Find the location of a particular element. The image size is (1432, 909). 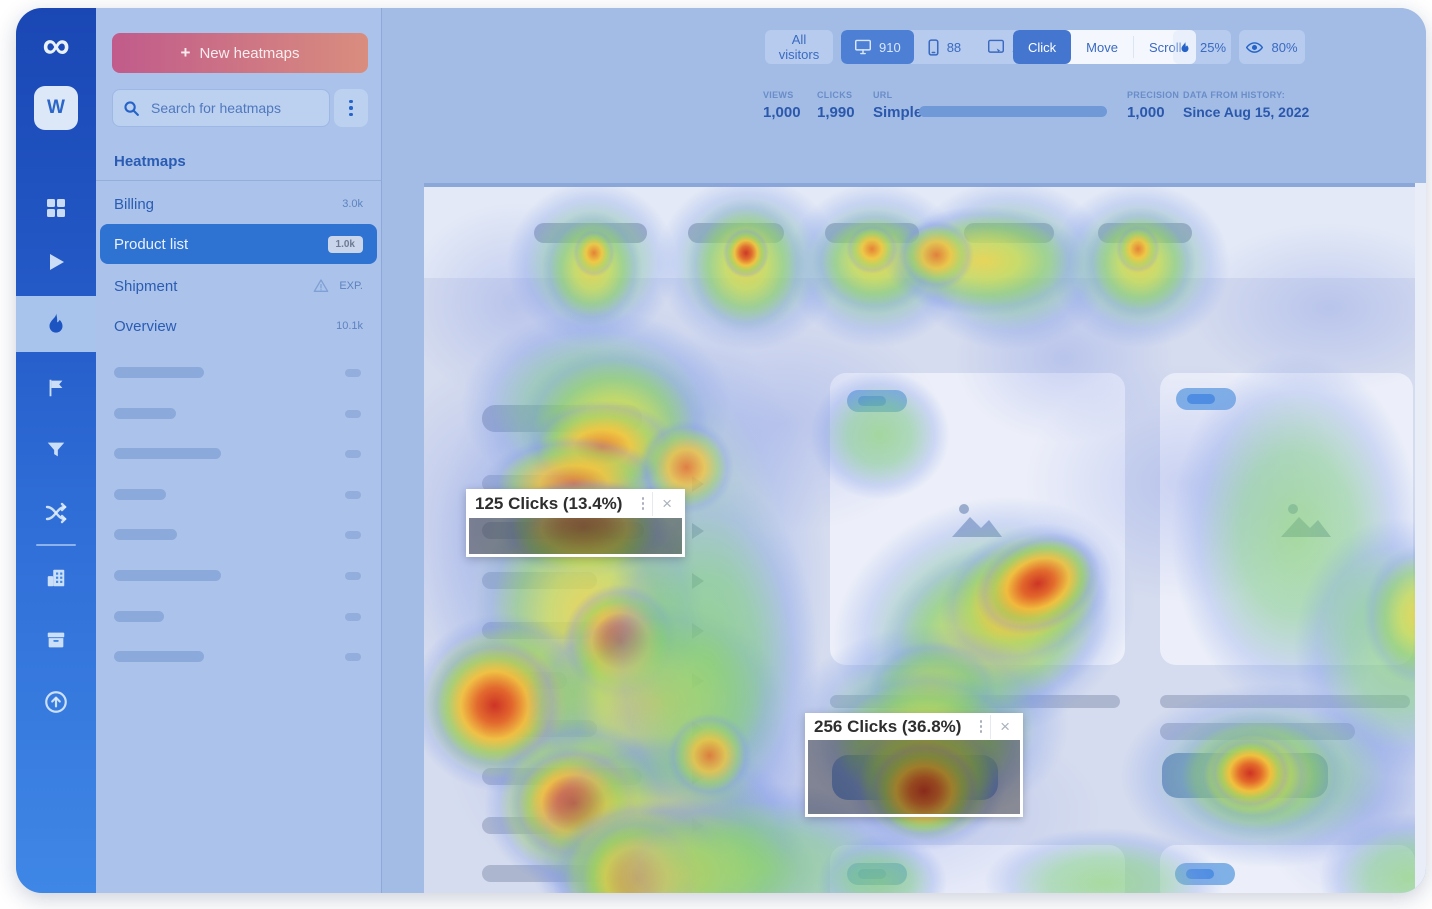

new-heatmaps-label: New heatmaps is located at coordinates (249, 53).